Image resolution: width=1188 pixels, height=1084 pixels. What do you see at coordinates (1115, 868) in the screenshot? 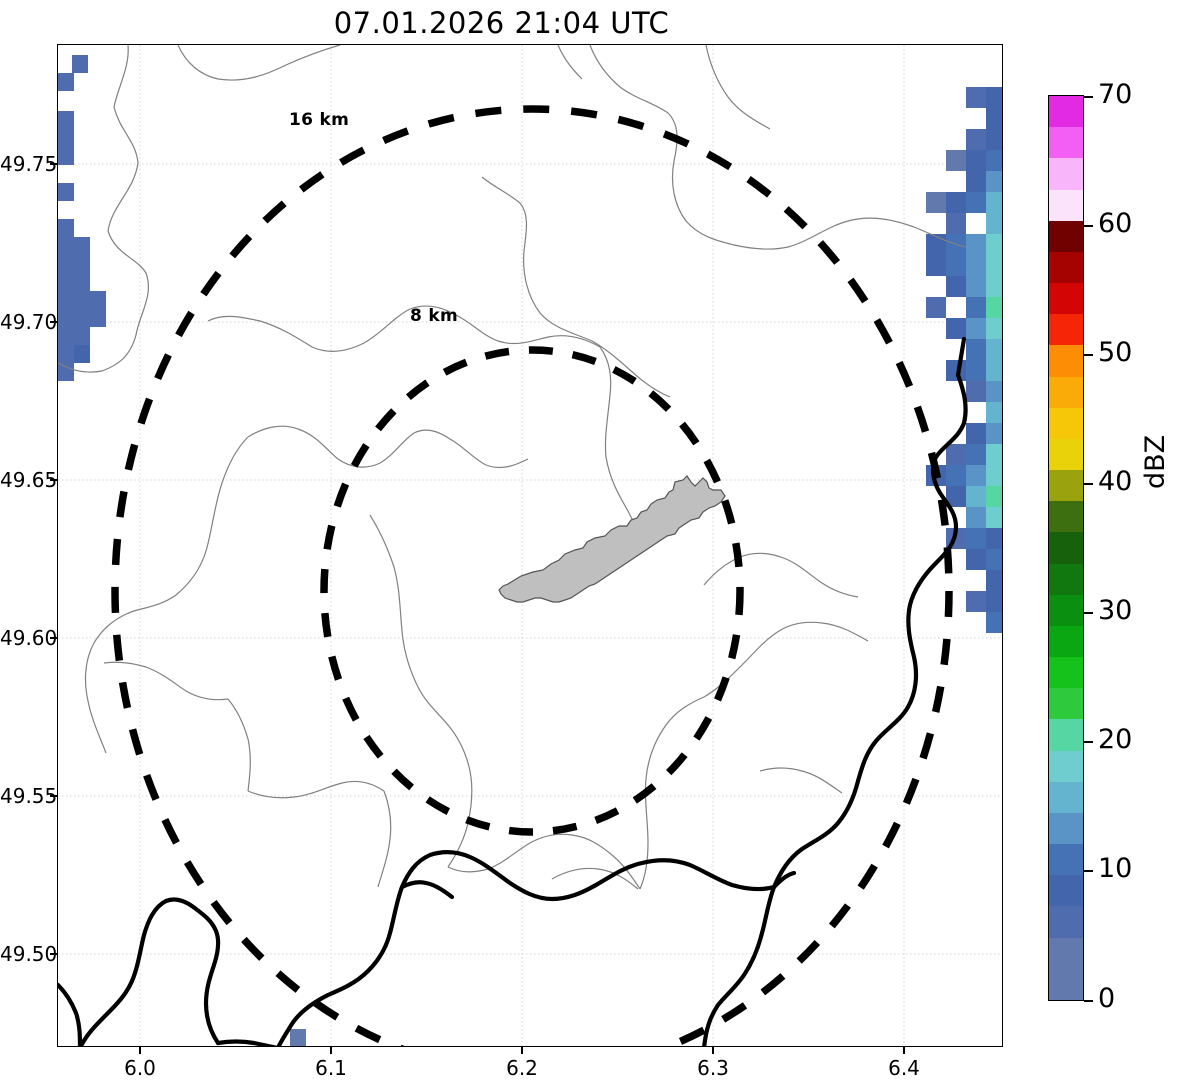
I see `colorbar-label-10: 10` at bounding box center [1115, 868].